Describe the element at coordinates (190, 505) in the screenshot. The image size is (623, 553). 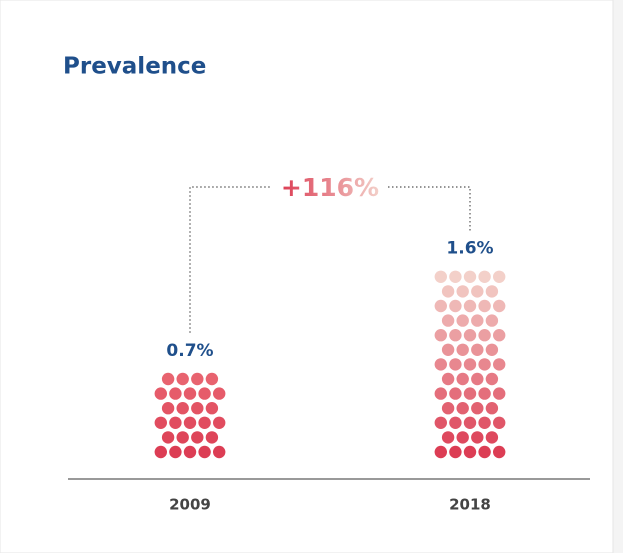
I see `x-tick-label: 2009` at that location.